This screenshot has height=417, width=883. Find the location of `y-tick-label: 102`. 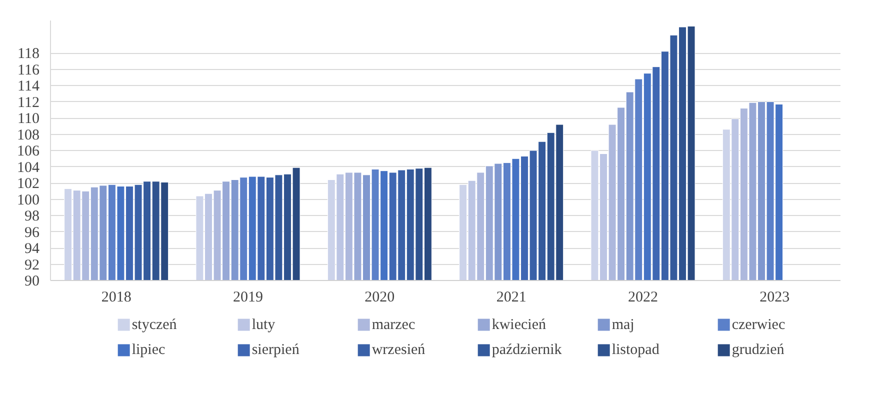

y-tick-label: 102 is located at coordinates (28, 184).